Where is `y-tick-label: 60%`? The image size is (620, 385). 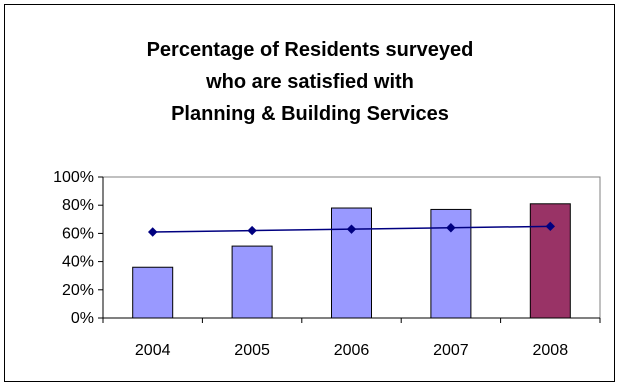
y-tick-label: 60% is located at coordinates (78, 233).